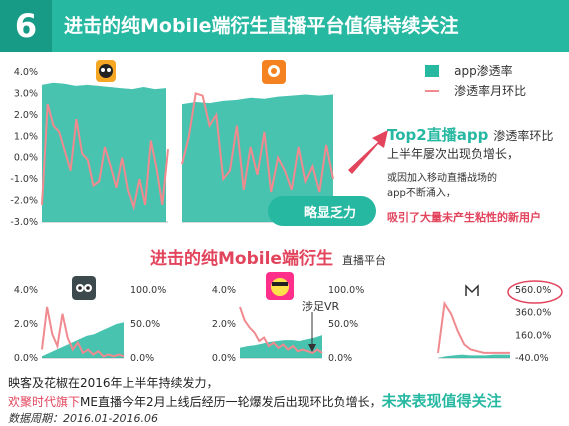 This screenshot has height=426, width=569. Describe the element at coordinates (321, 306) in the screenshot. I see `vr-annotation: 涉足VR` at that location.